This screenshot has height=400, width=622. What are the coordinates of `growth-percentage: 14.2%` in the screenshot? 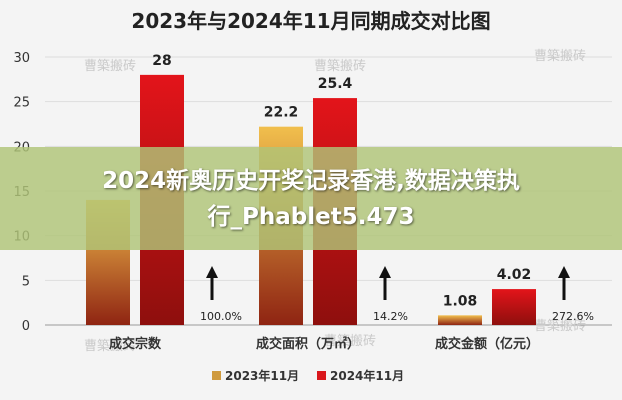 It's located at (390, 316).